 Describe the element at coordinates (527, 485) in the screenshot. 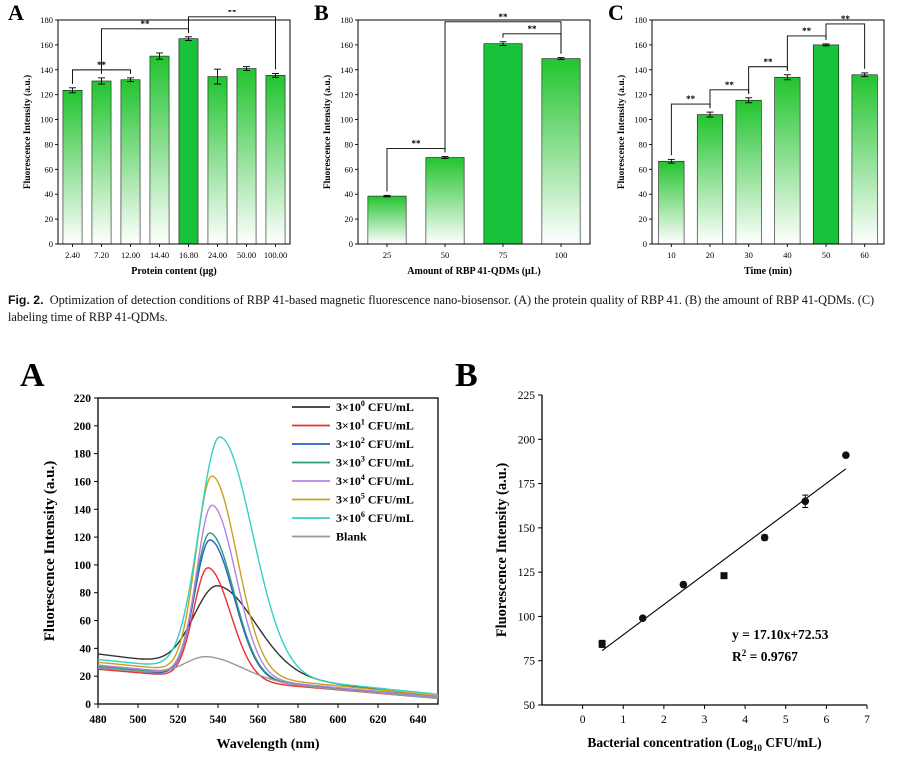

I see `y-tick-label: 175` at that location.